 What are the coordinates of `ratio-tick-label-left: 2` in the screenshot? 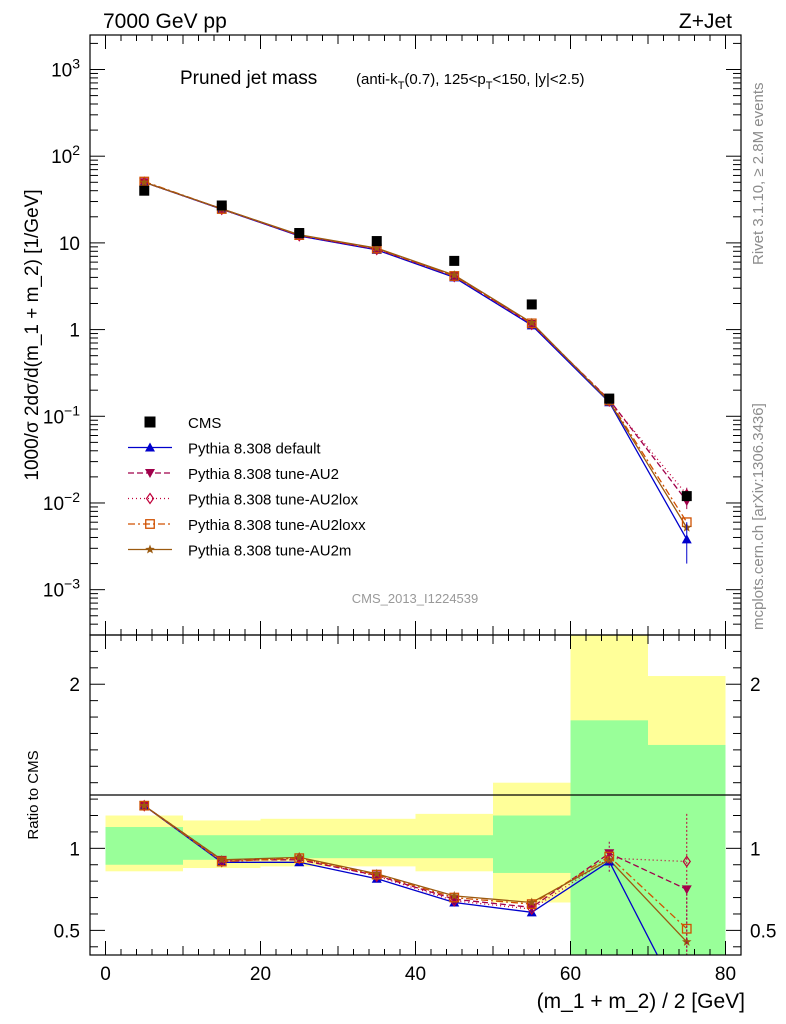 It's located at (74, 685).